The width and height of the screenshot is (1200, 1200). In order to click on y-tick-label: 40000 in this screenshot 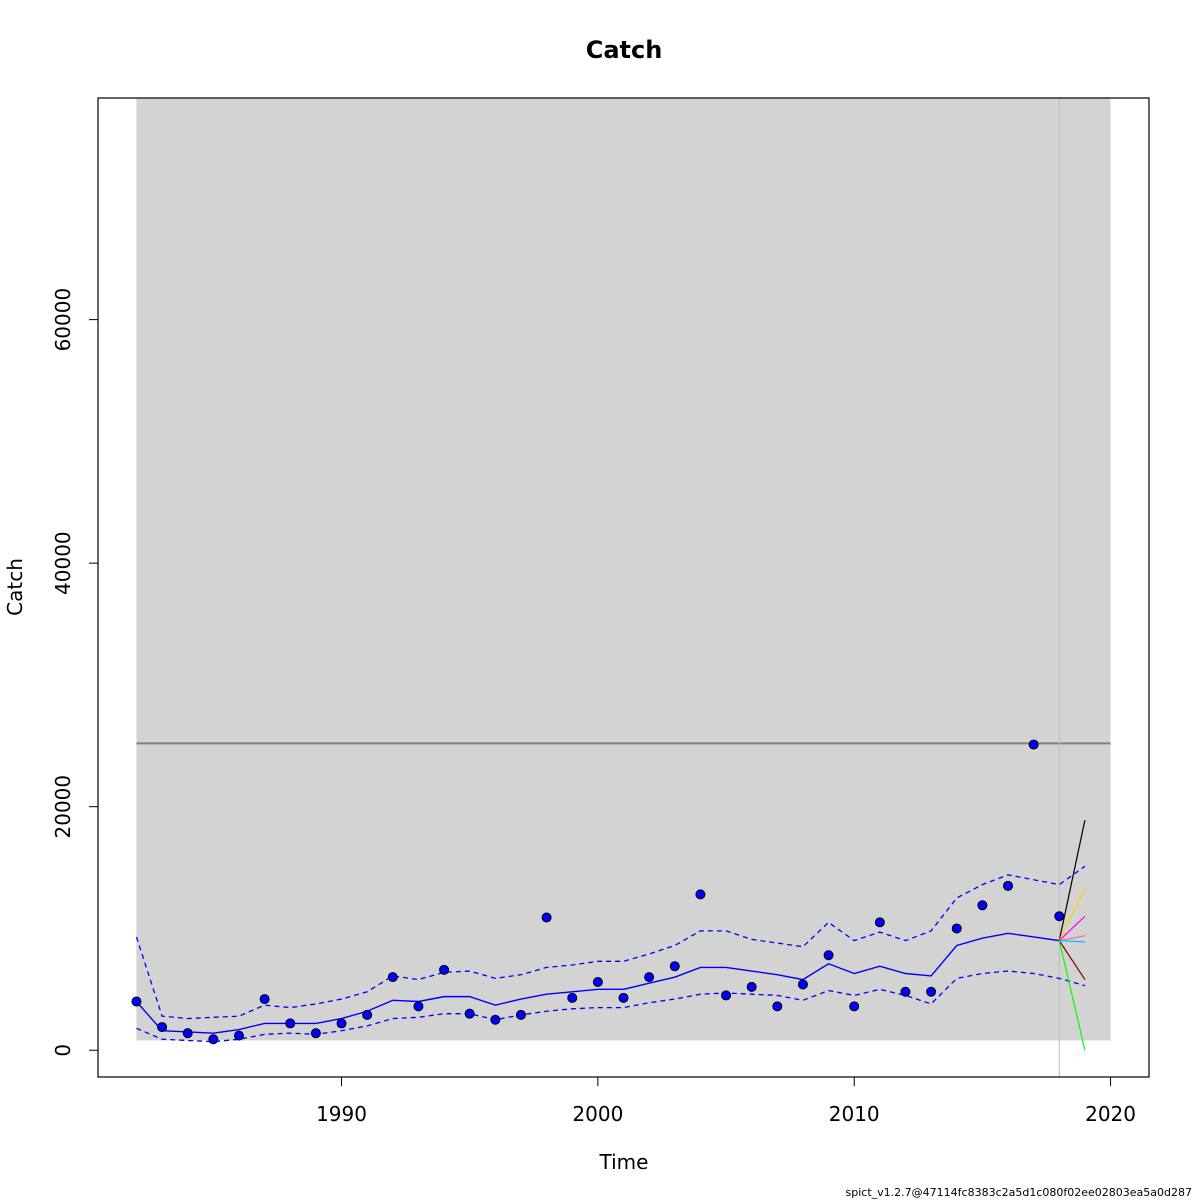, I will do `click(63, 563)`.